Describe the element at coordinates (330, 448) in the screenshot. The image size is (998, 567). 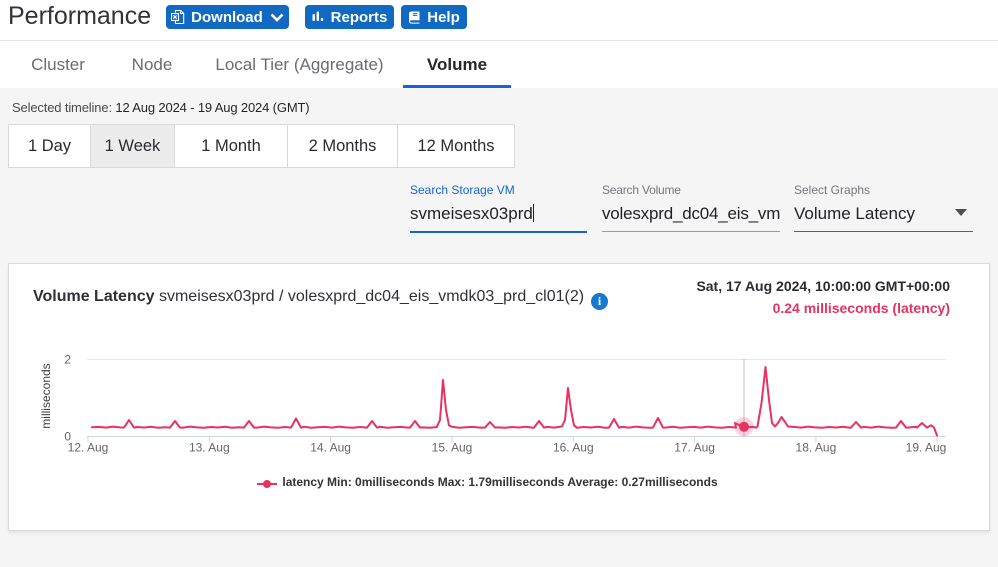
I see `svg-text: 14. Aug` at that location.